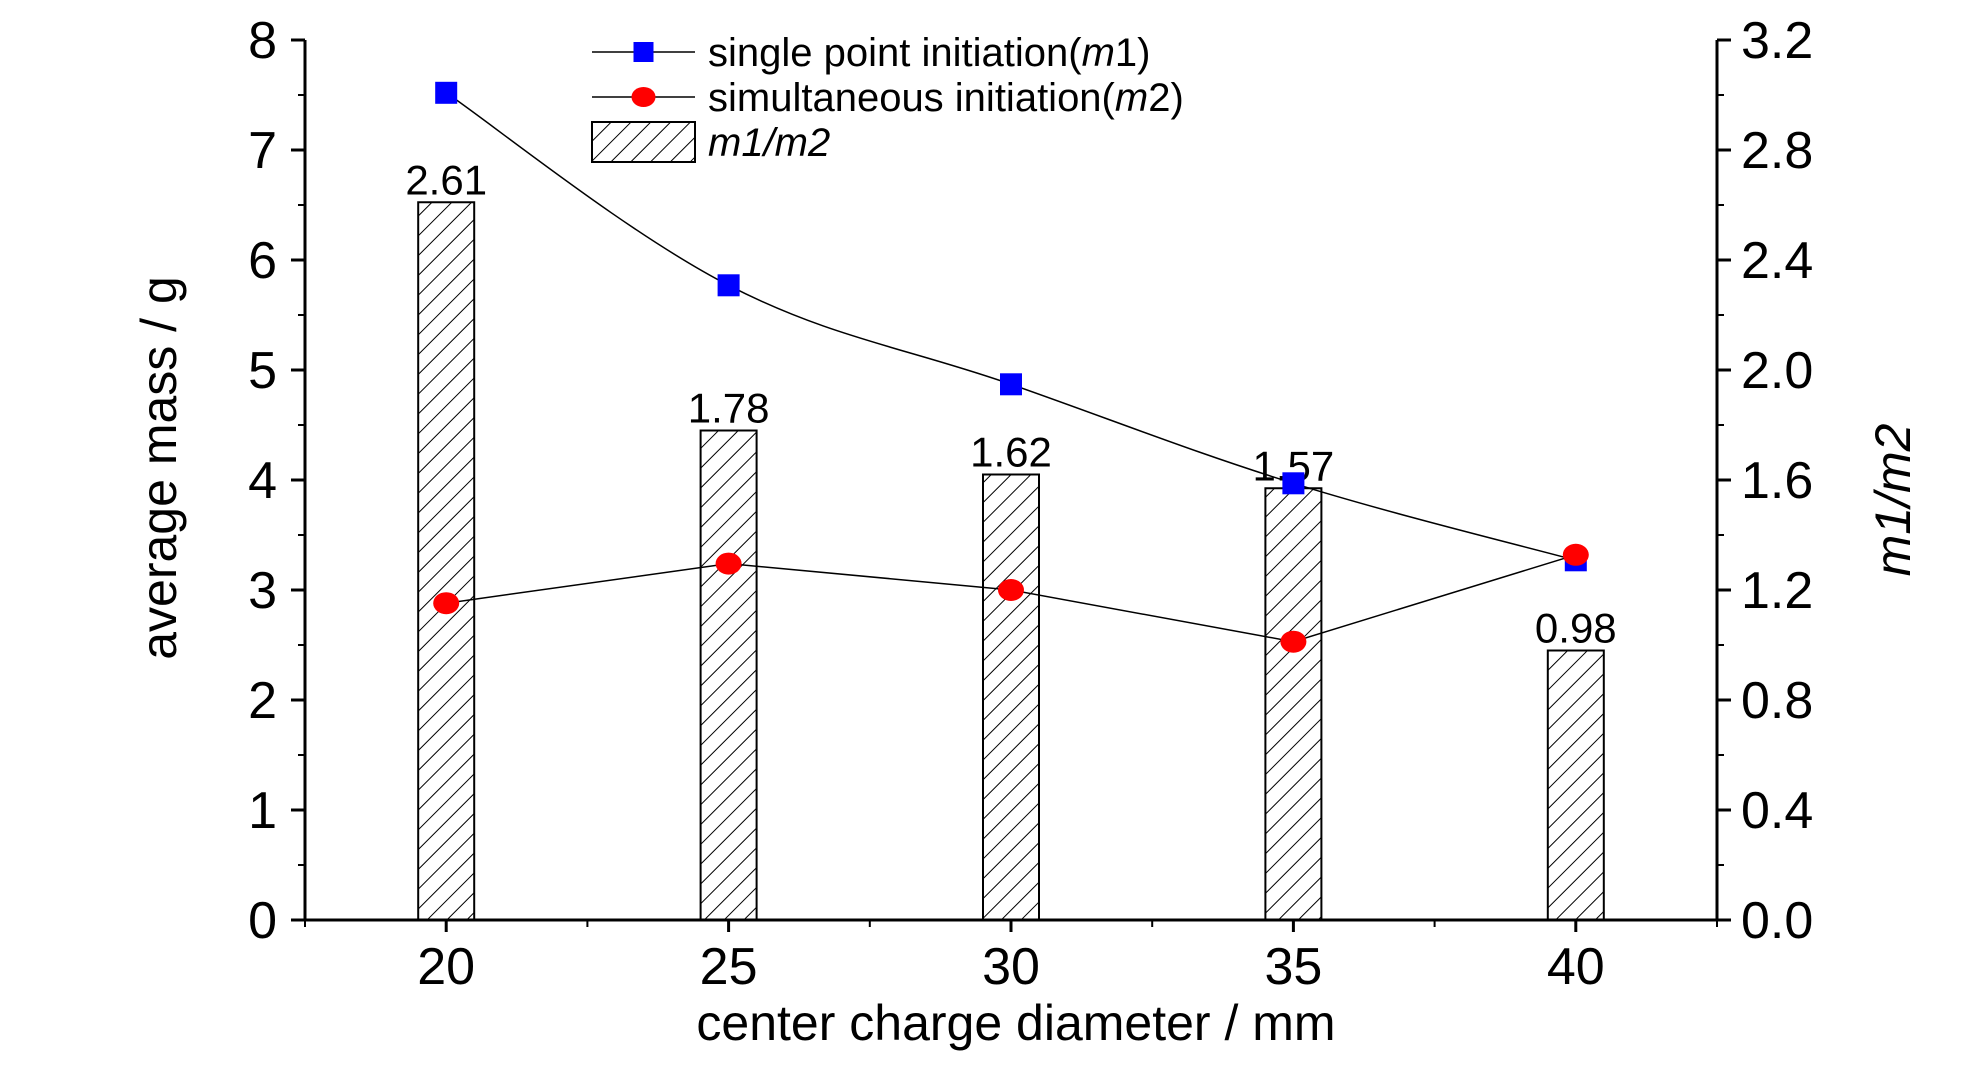 This screenshot has height=1068, width=1984. What do you see at coordinates (1893, 499) in the screenshot?
I see `y-right-axis-title: m1/m2` at bounding box center [1893, 499].